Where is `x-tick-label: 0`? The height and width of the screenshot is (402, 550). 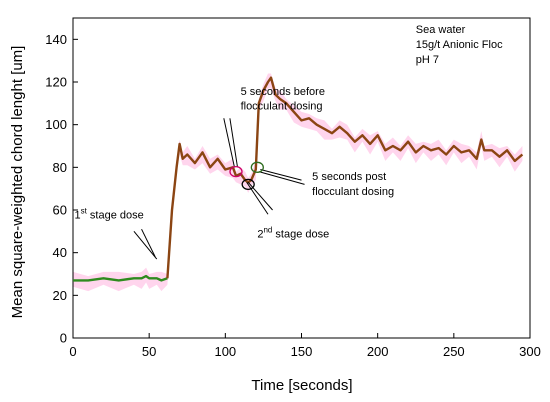 x-tick-label: 0 is located at coordinates (72, 351).